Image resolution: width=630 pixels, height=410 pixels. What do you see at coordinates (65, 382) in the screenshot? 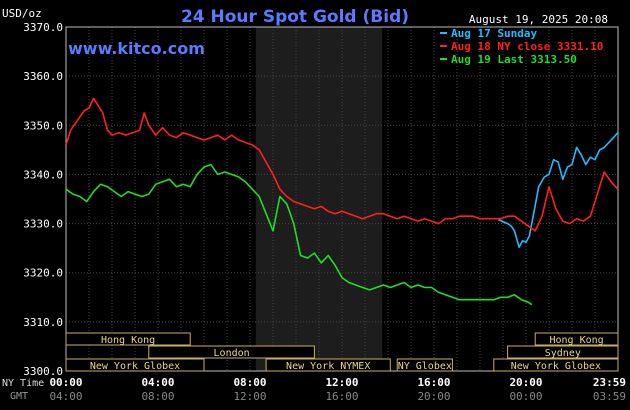
I see `x-tick-label-ny: 00:00` at bounding box center [65, 382].